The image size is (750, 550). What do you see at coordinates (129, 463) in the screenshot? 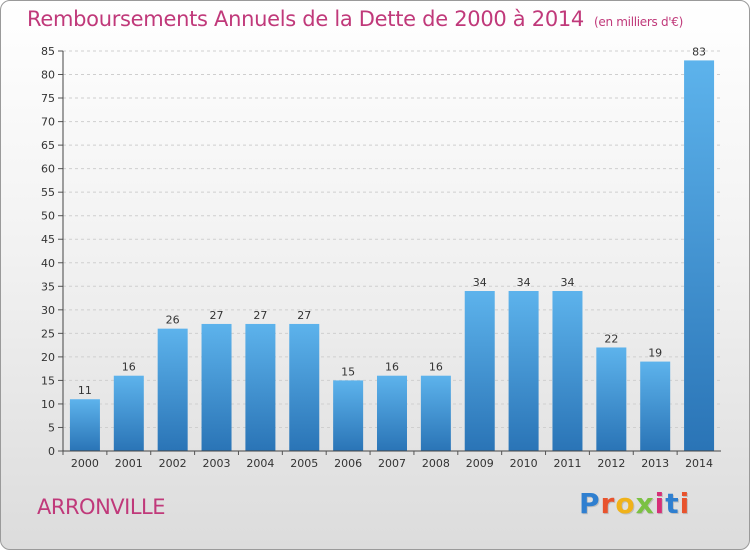
I see `x-tick-label: 2001` at bounding box center [129, 463].